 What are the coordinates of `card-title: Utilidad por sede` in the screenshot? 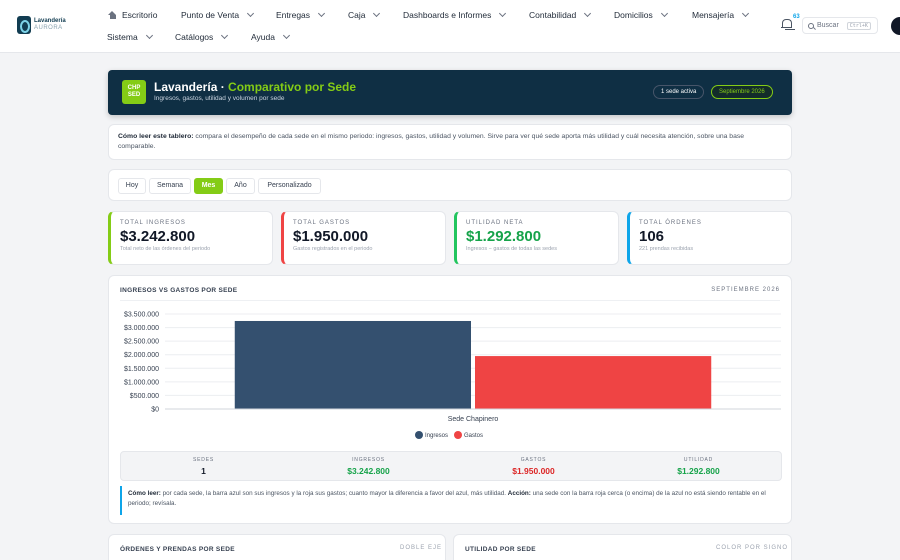 It's located at (500, 549).